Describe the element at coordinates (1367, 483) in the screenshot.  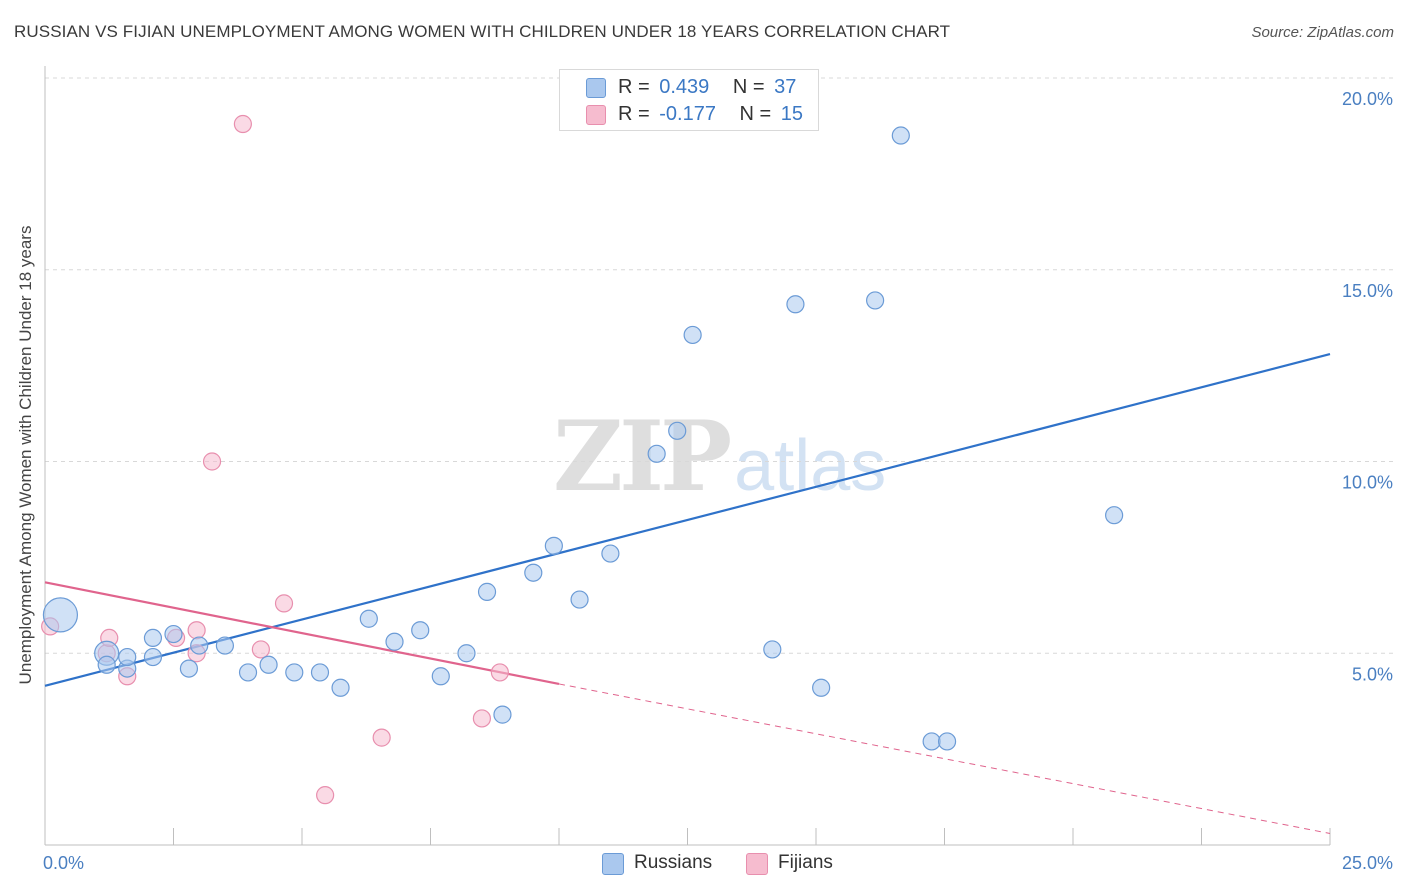
I see `y-tick-label: 10.0%` at that location.